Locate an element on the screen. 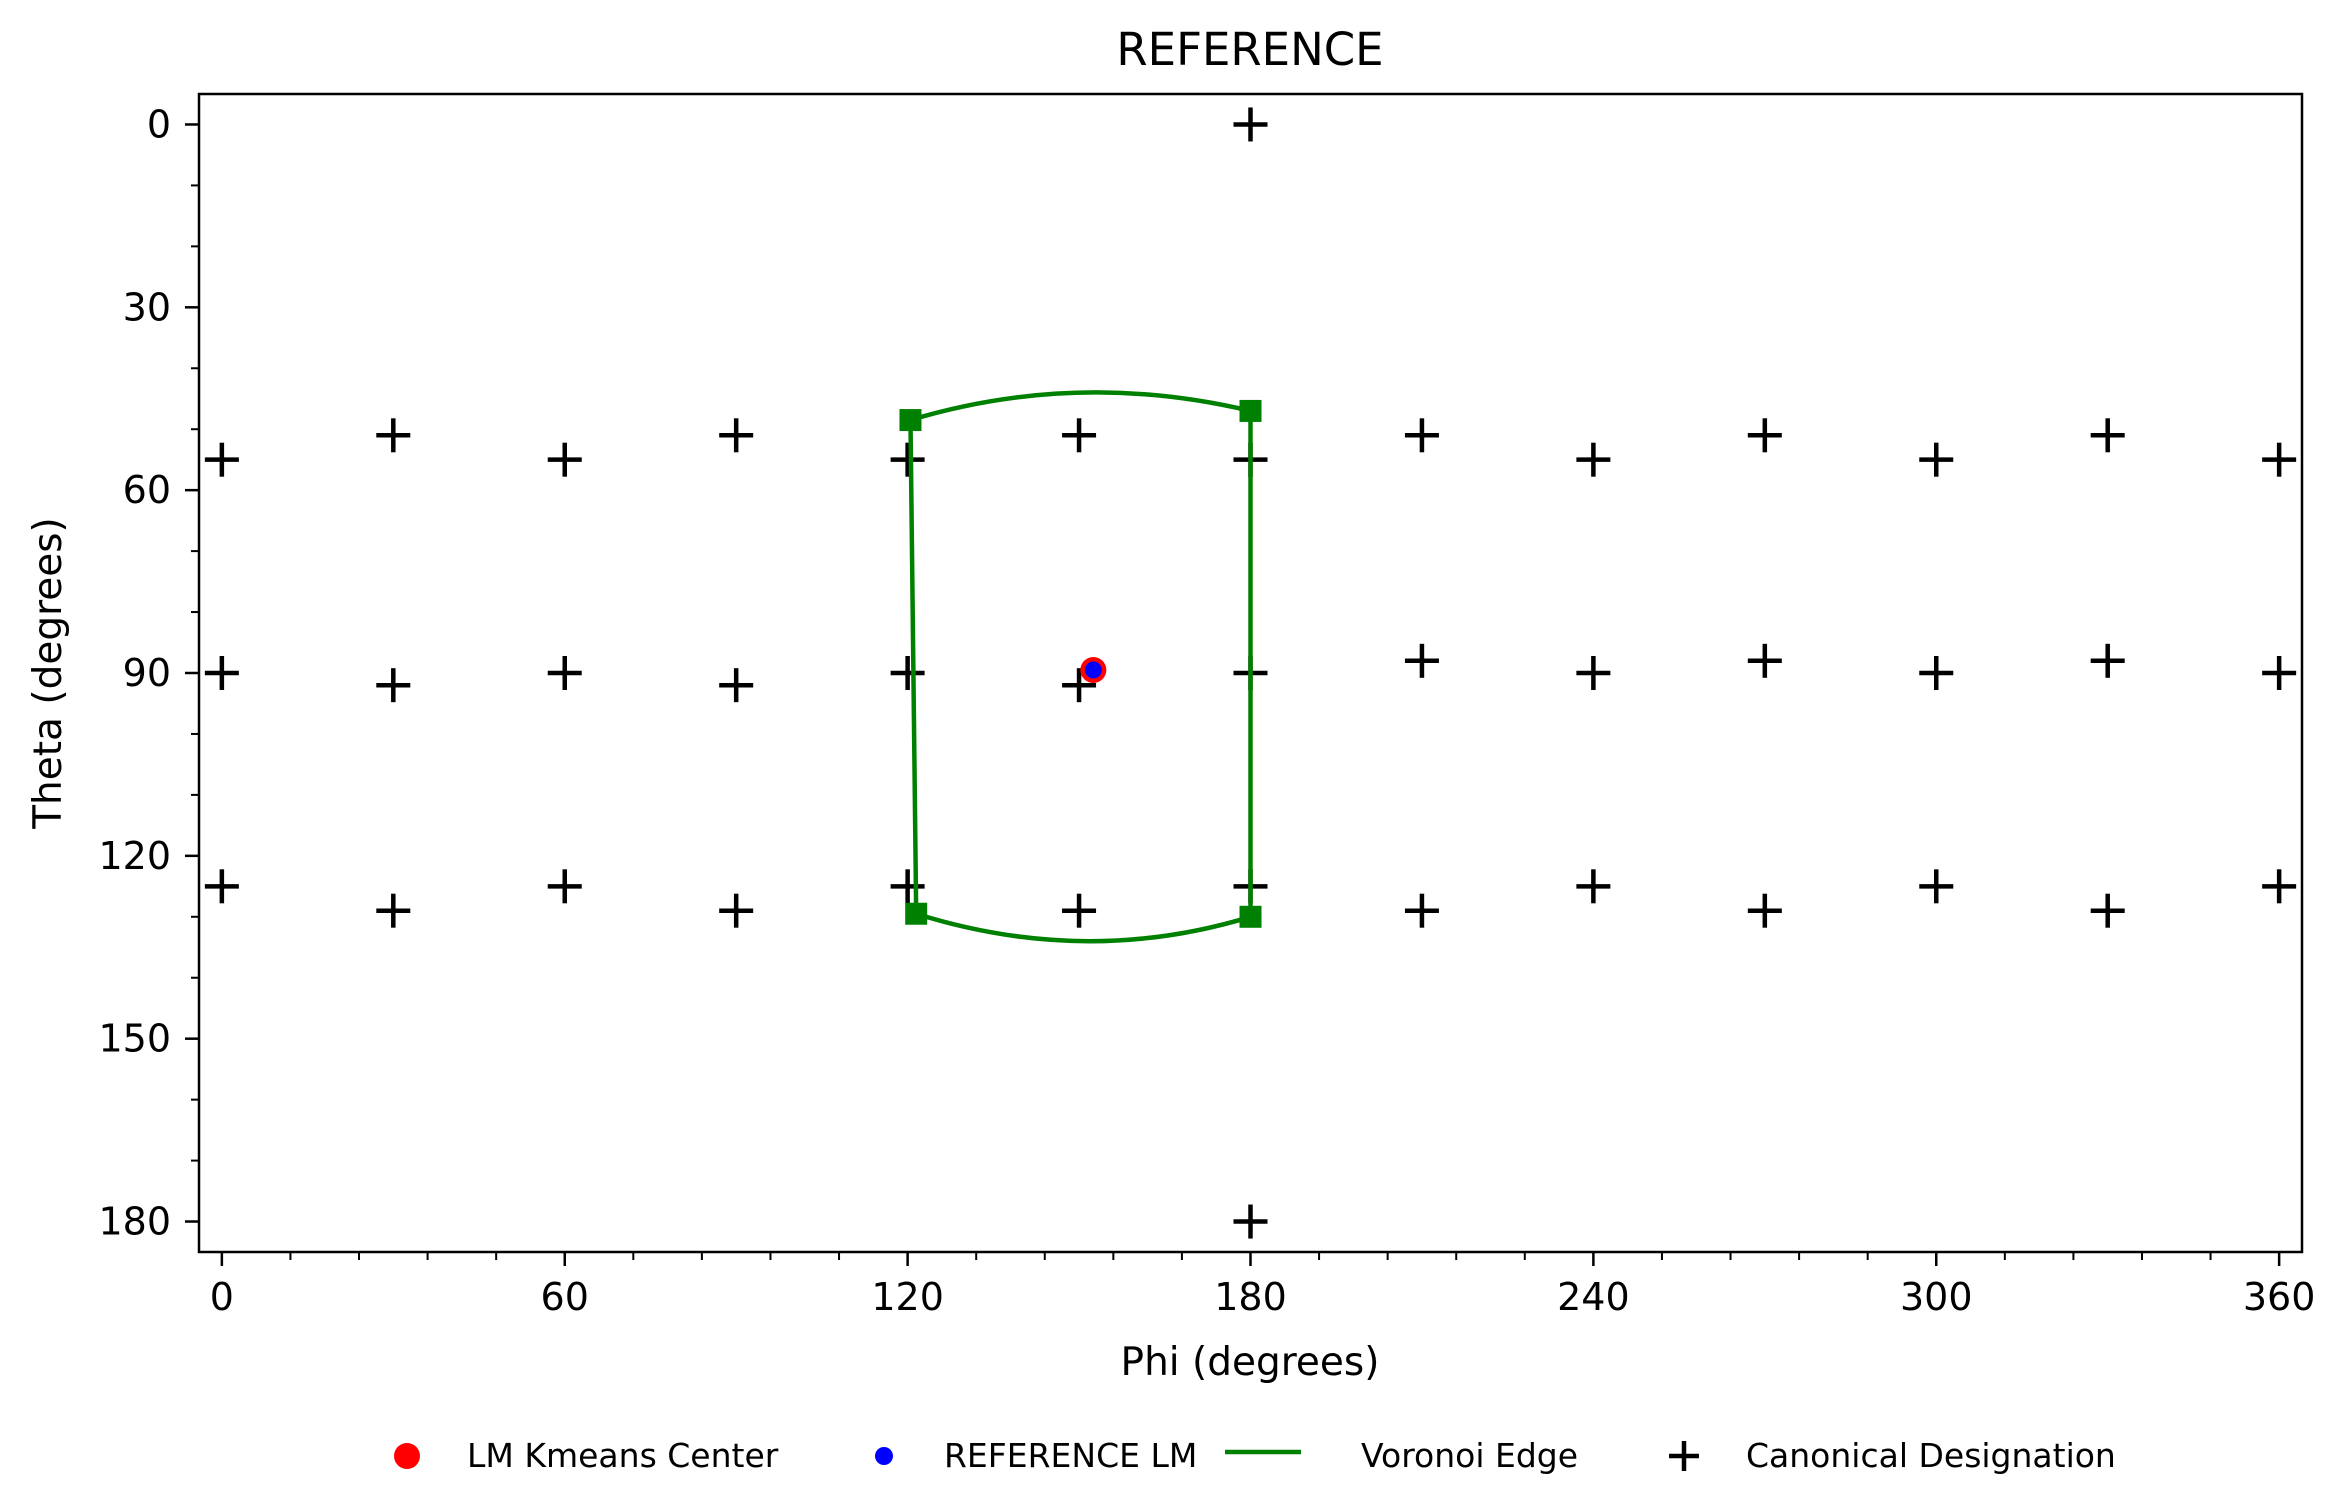  legend-label: LM Kmeans Center is located at coordinates (623, 1455).